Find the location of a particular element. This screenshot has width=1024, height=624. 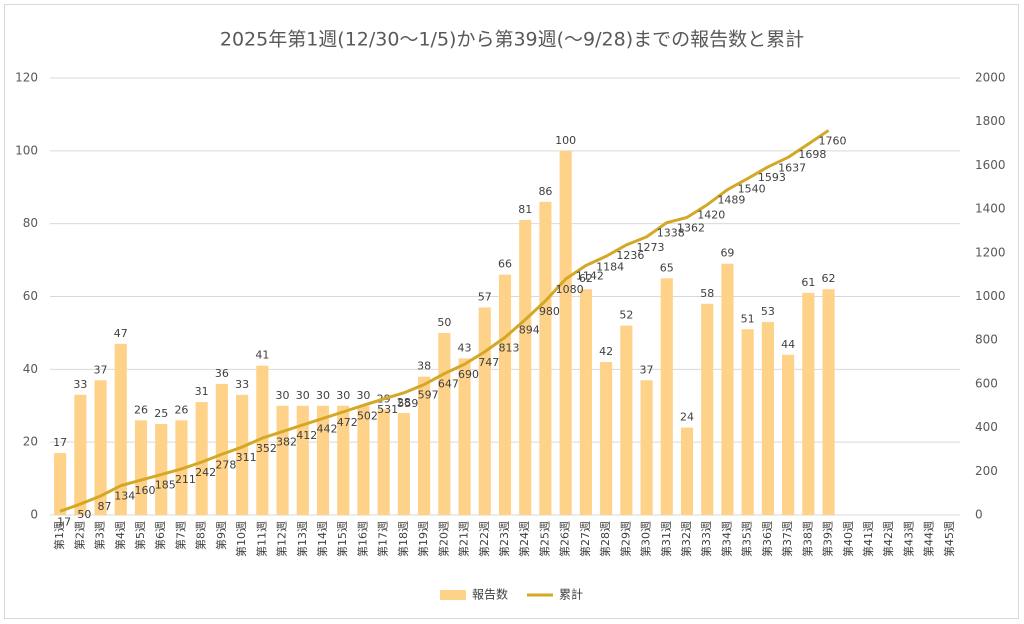

bar-value-label: 31 is located at coordinates (202, 391).